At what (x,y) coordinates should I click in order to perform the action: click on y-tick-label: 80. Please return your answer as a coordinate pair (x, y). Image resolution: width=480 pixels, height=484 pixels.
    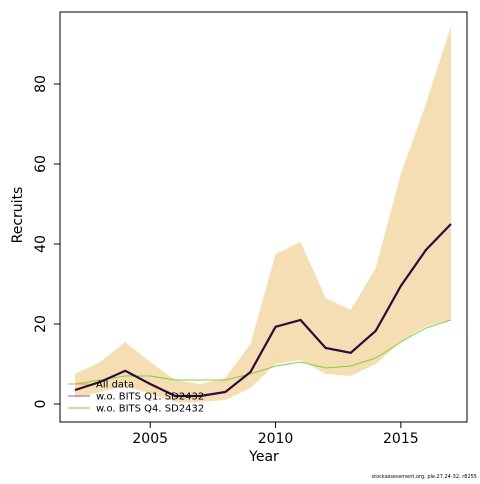
    Looking at the image, I should click on (41, 84).